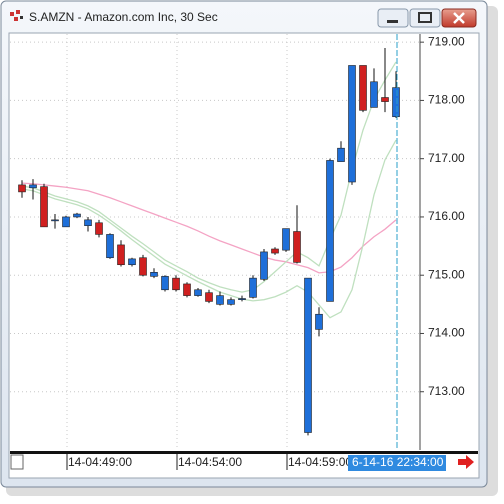 This screenshot has width=504, height=504. I want to click on cursor-label-bg, so click(397, 463).